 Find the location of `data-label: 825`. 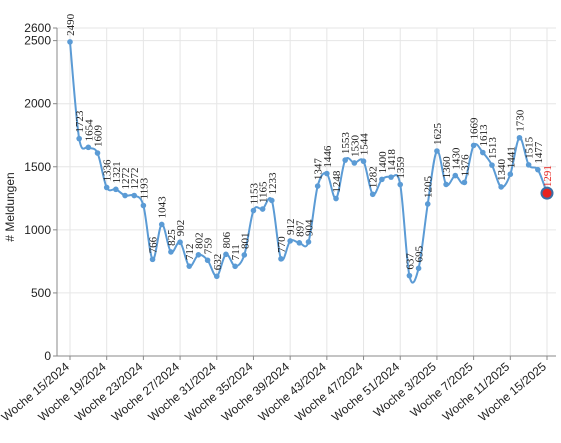

data-label: 825 is located at coordinates (172, 237).